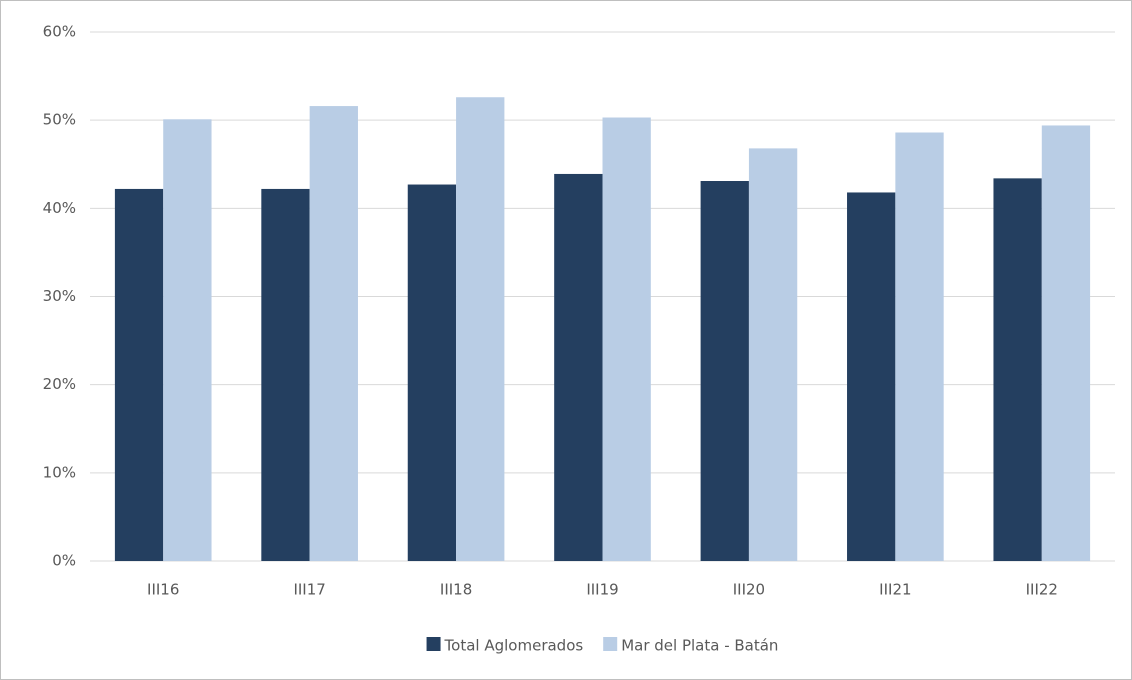  Describe the element at coordinates (514, 646) in the screenshot. I see `legend-label: Total Aglomerados` at that location.